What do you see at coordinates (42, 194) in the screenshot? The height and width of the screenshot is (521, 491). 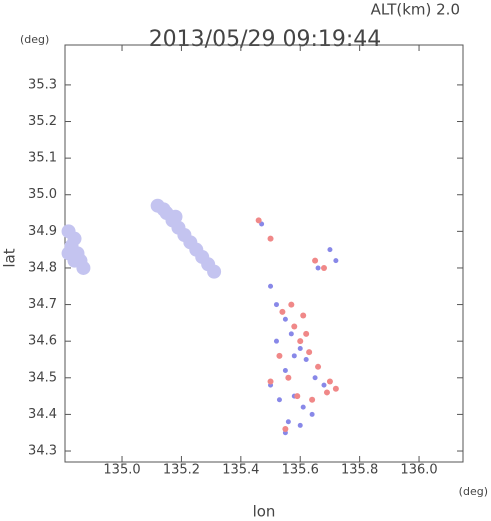 I see `y-tick-label: 35.0` at bounding box center [42, 194].